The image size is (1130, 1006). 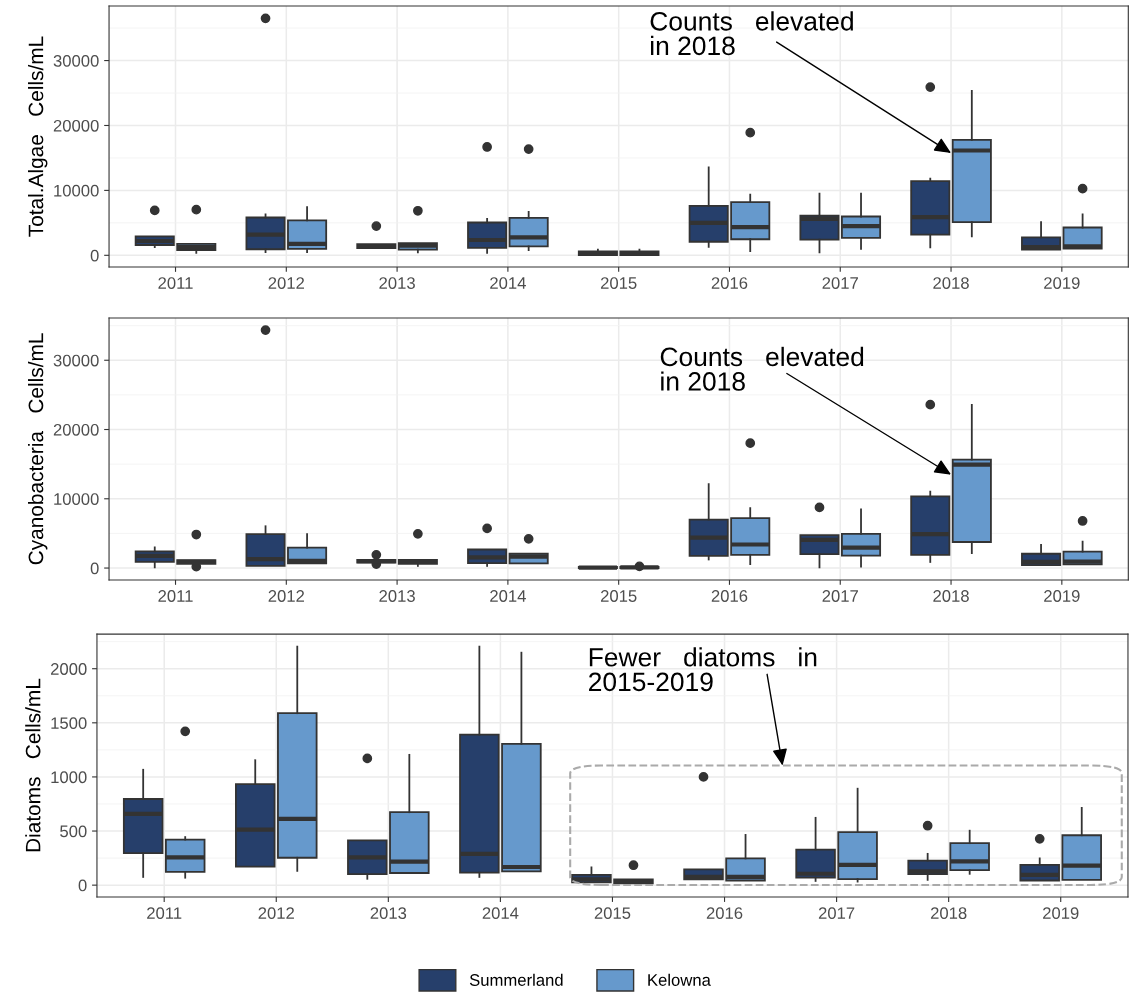 I want to click on y-axis-title: Diatoms Cells/mL, so click(x=33, y=765).